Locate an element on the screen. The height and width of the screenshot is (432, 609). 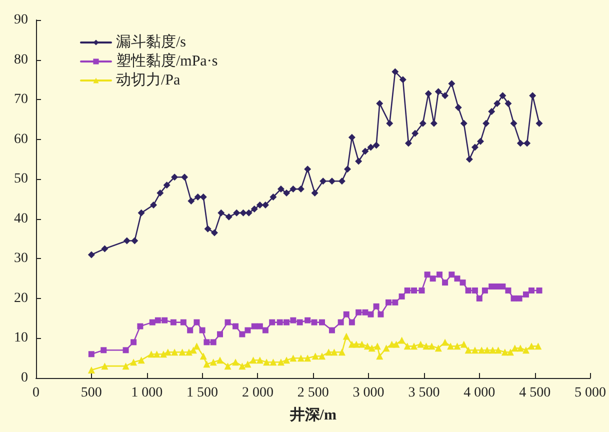
x-tick-label: 3 000 is located at coordinates (368, 393).